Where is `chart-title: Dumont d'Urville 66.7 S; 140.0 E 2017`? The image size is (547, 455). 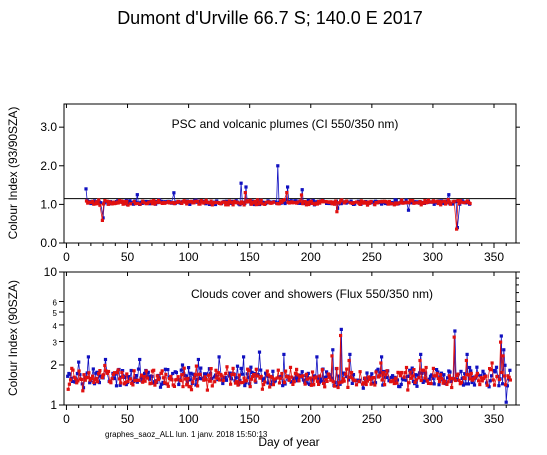 chart-title: Dumont d'Urville 66.7 S; 140.0 E 2017 is located at coordinates (270, 18).